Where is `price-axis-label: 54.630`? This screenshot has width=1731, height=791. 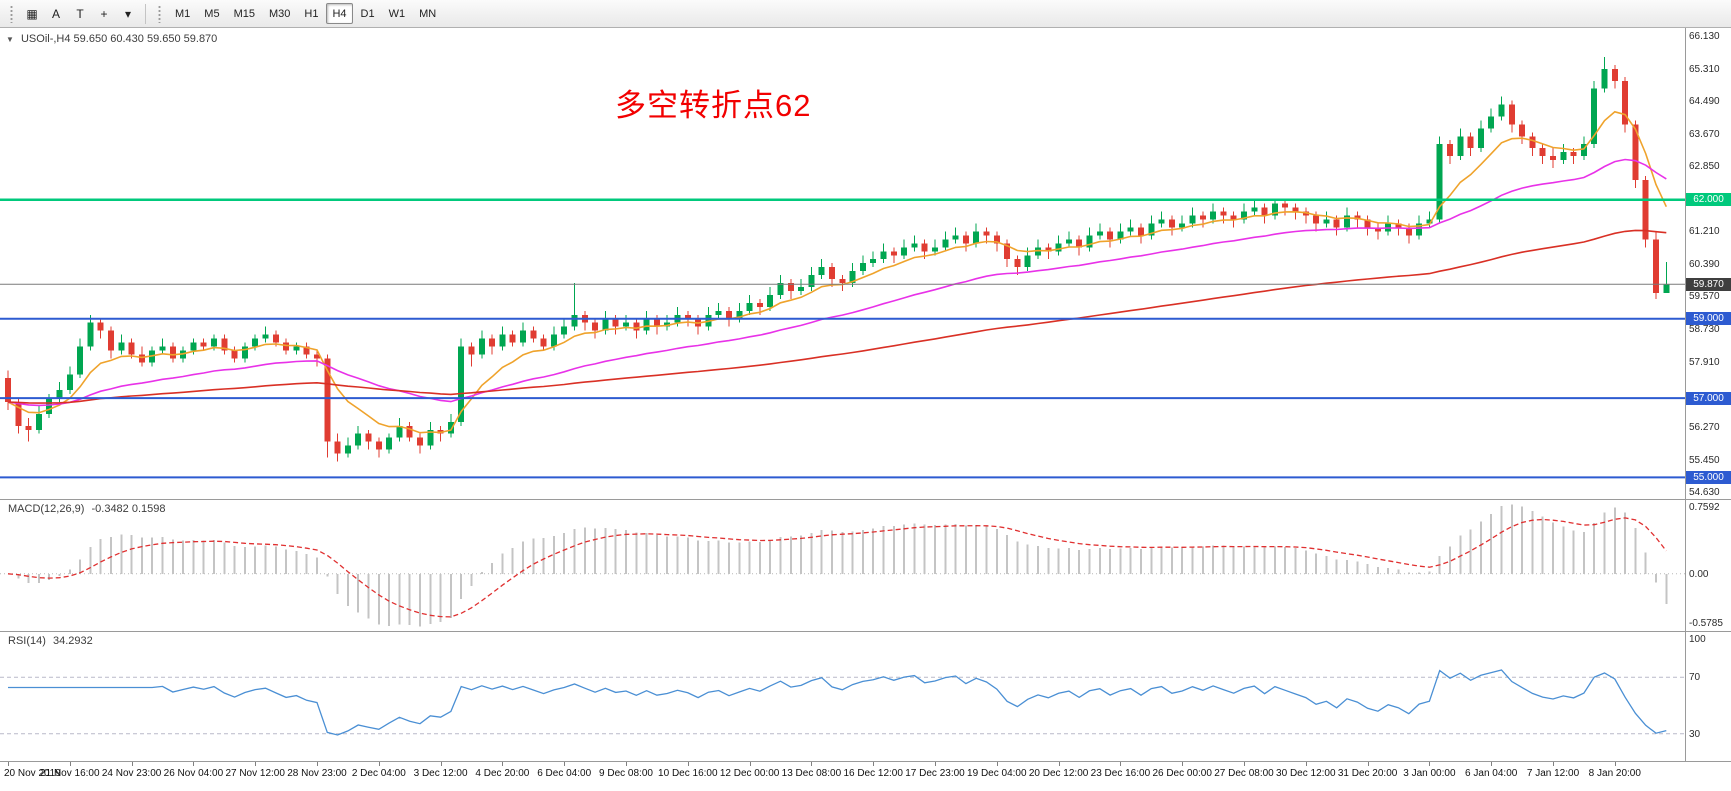 price-axis-label: 54.630 is located at coordinates (1704, 493).